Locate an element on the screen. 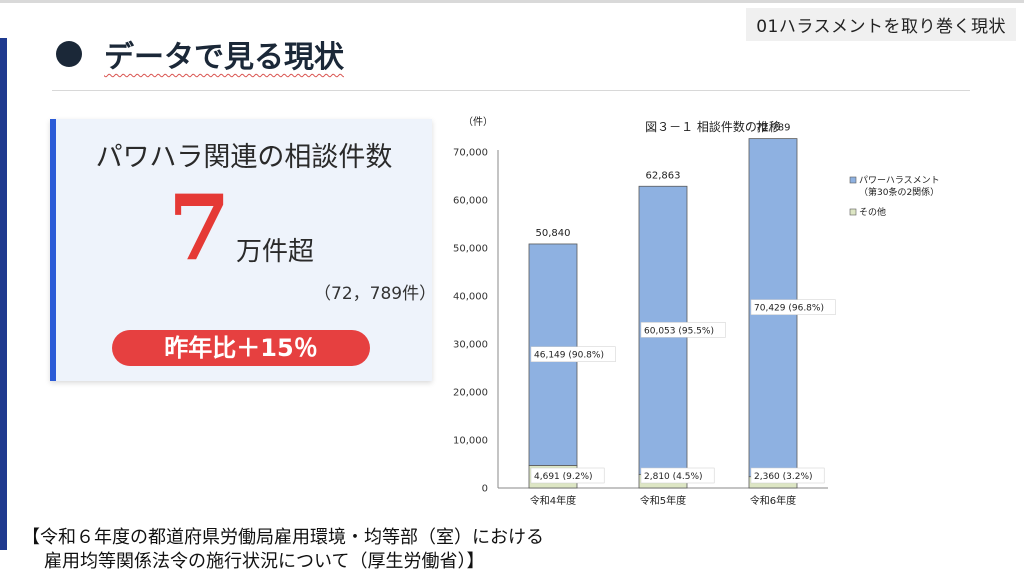  yoy-badge: 昨年比＋15％ is located at coordinates (241, 348).